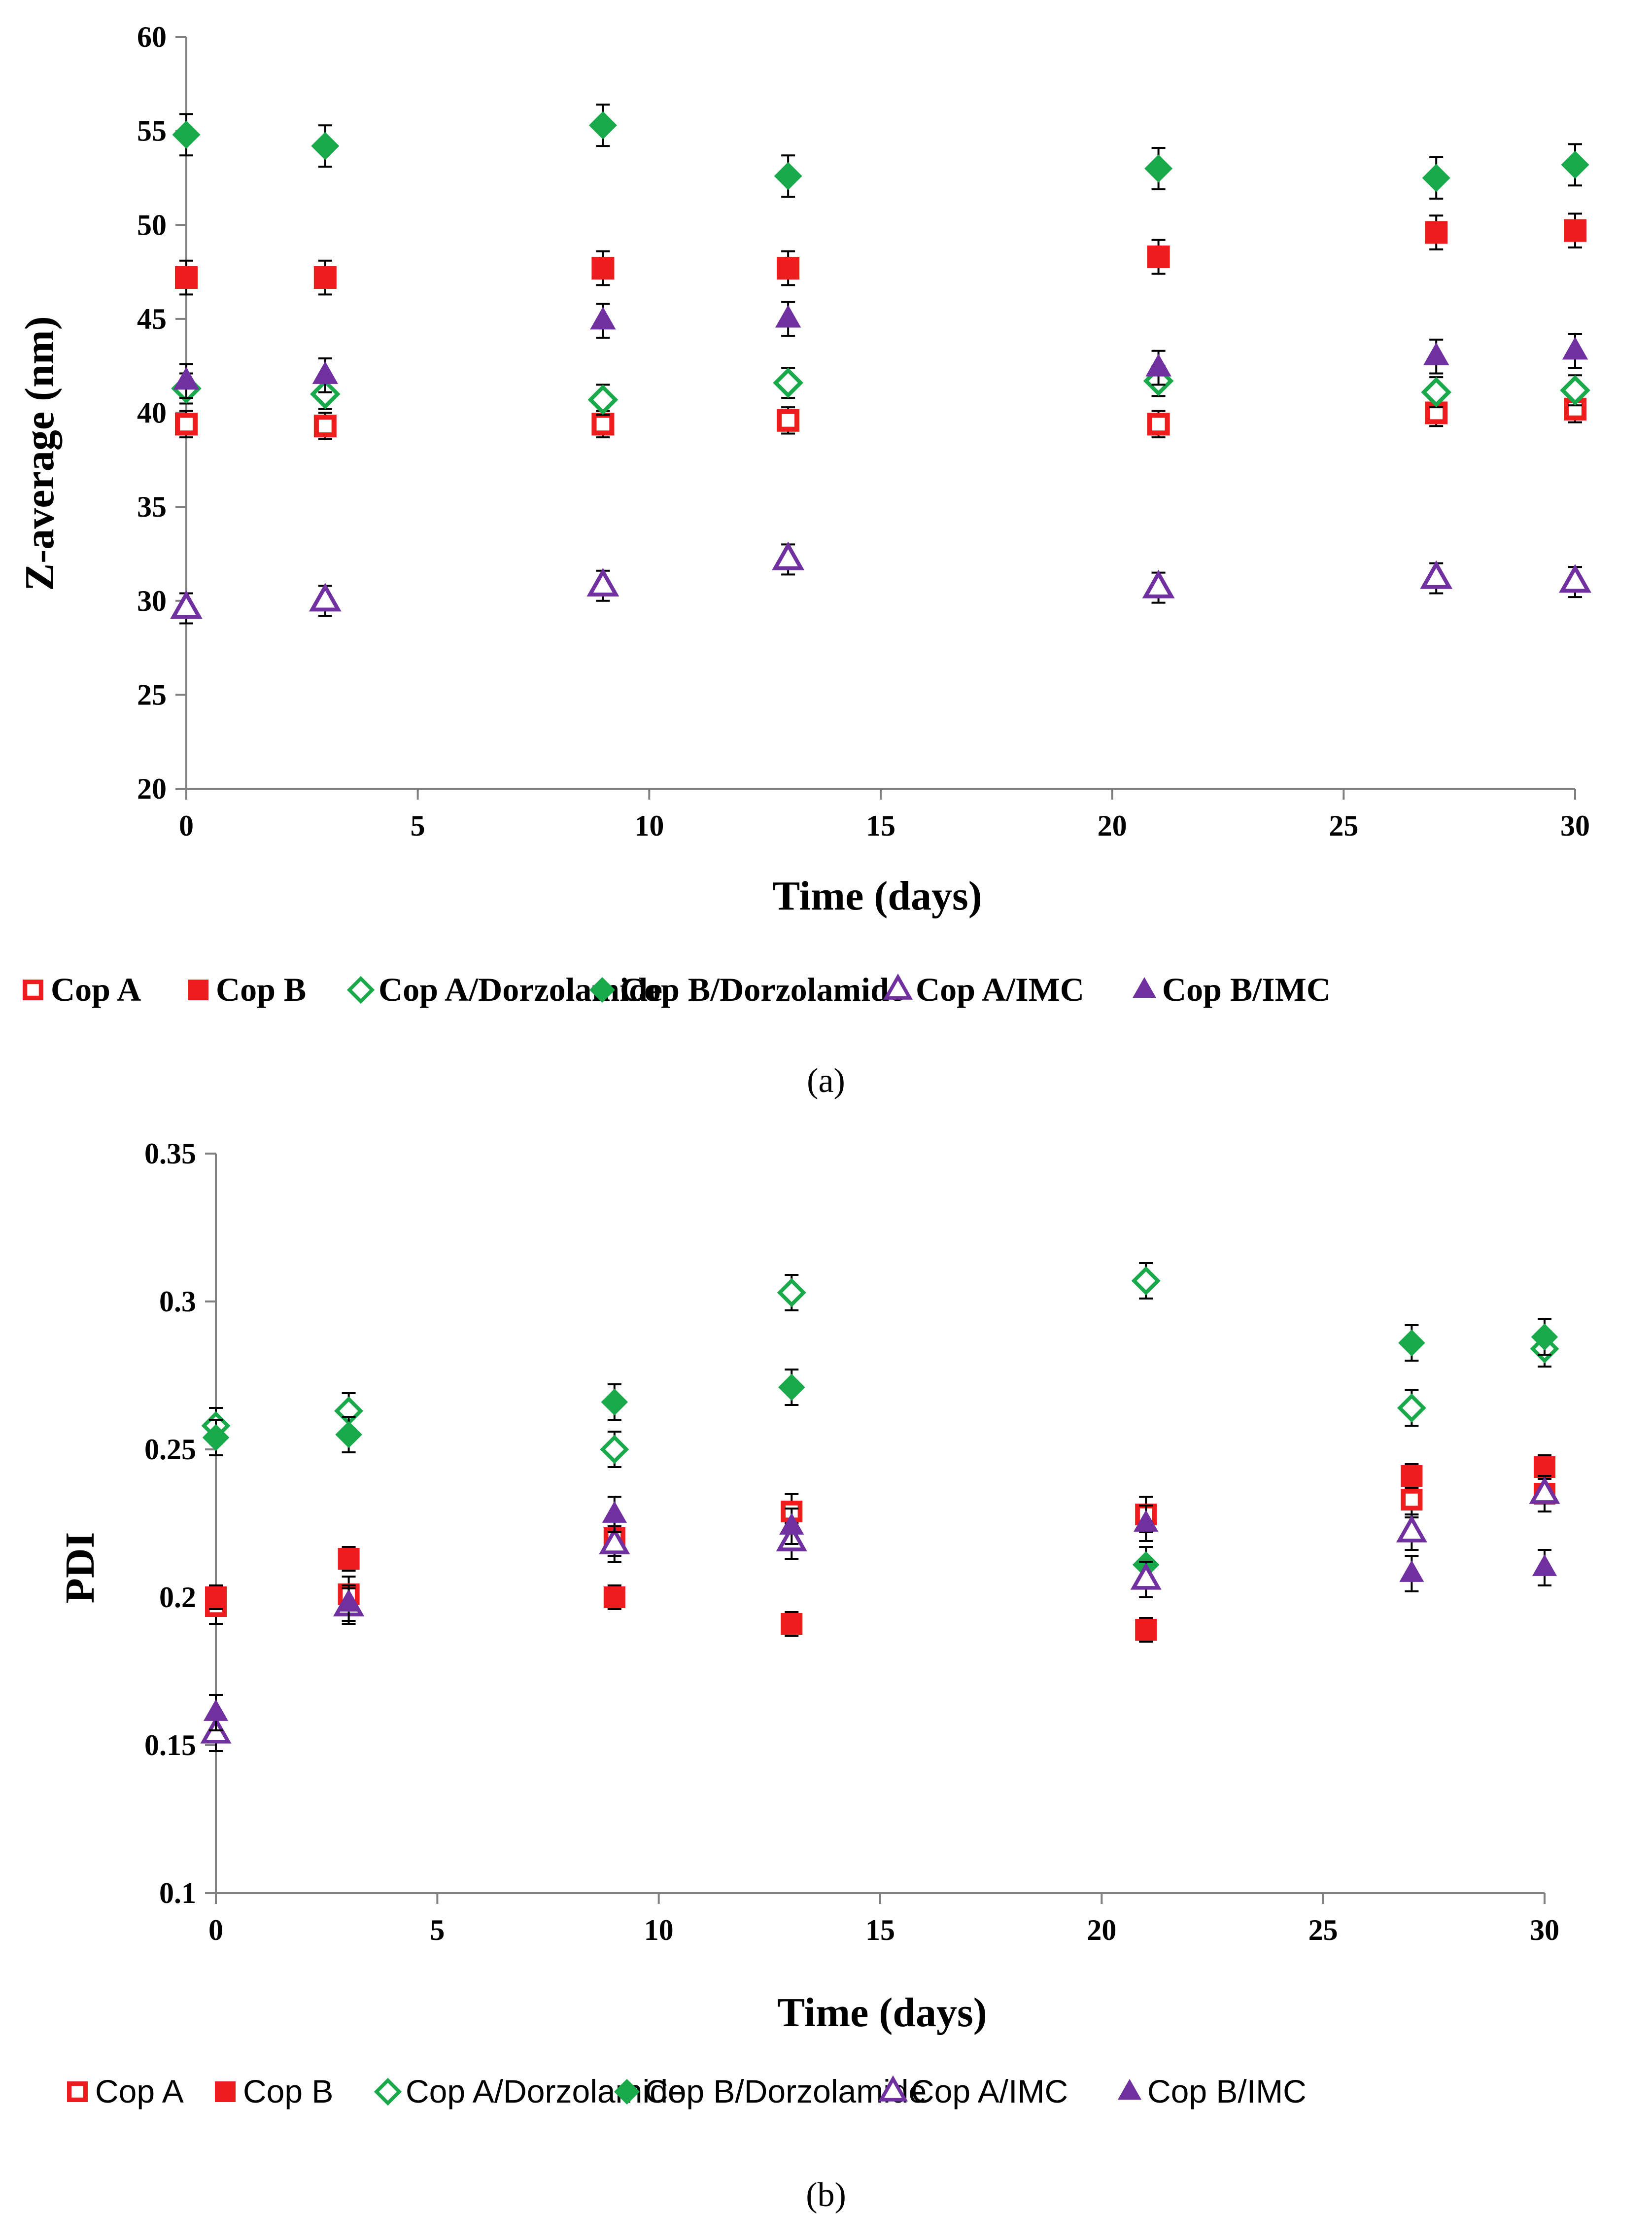 This screenshot has height=2214, width=1652. I want to click on series-cop-a-dorzolamide, so click(880, 1365).